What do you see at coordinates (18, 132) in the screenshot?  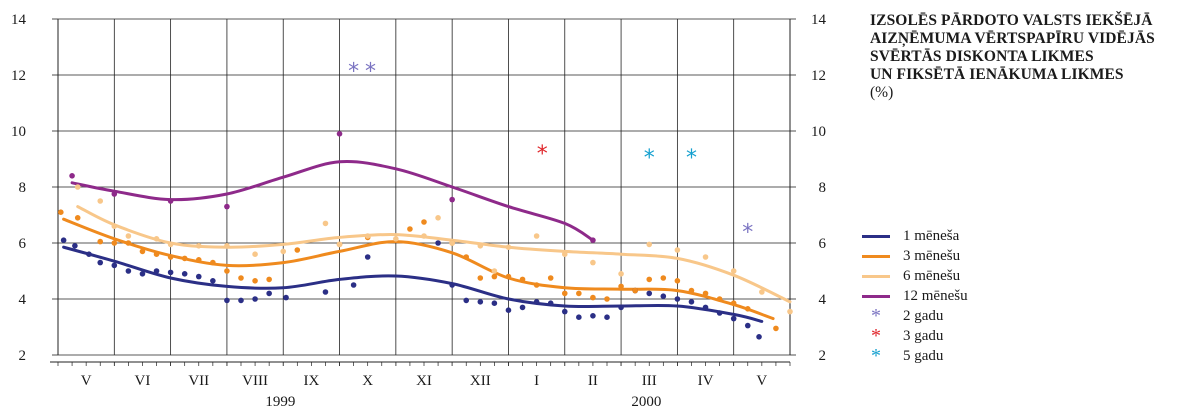 I see `y-tick-label-left: 10` at bounding box center [18, 132].